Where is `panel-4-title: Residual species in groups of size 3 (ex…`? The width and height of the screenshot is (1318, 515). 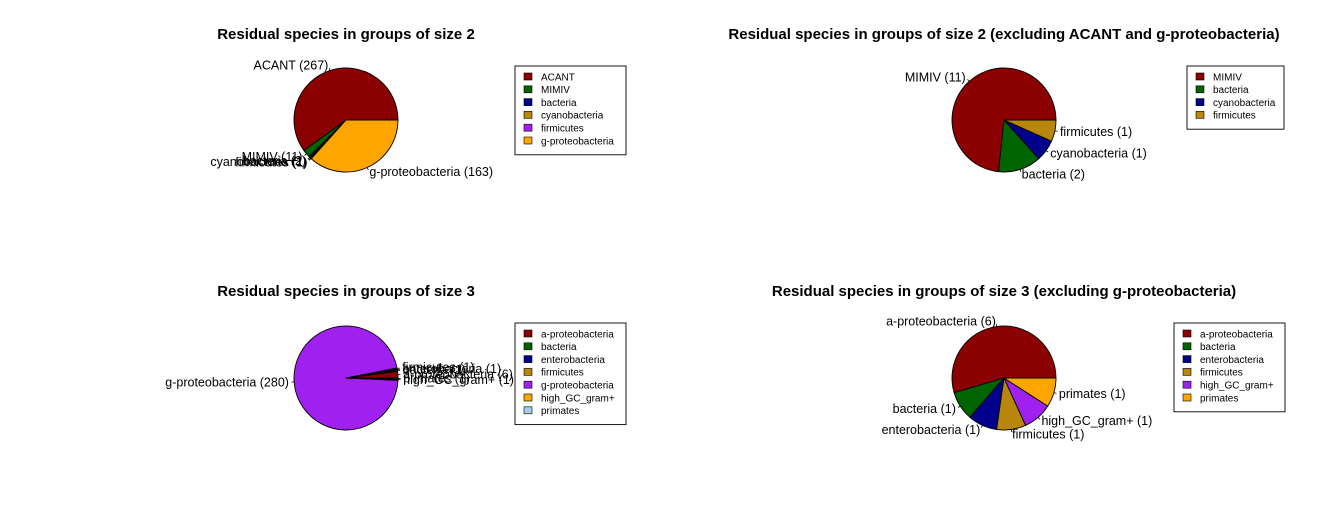
panel-4-title: Residual species in groups of size 3 (ex… is located at coordinates (1004, 291).